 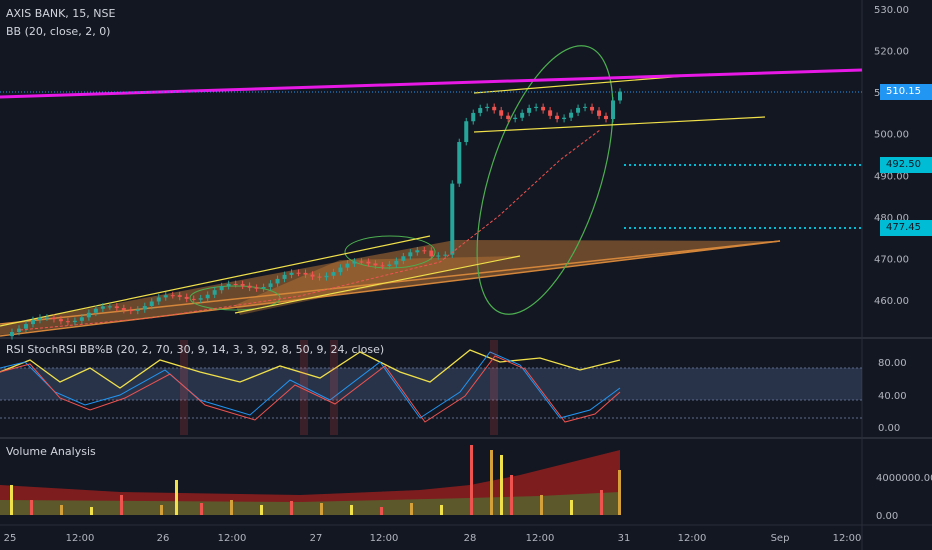 I want to click on price-tick-label: 530.00, so click(x=891, y=10).